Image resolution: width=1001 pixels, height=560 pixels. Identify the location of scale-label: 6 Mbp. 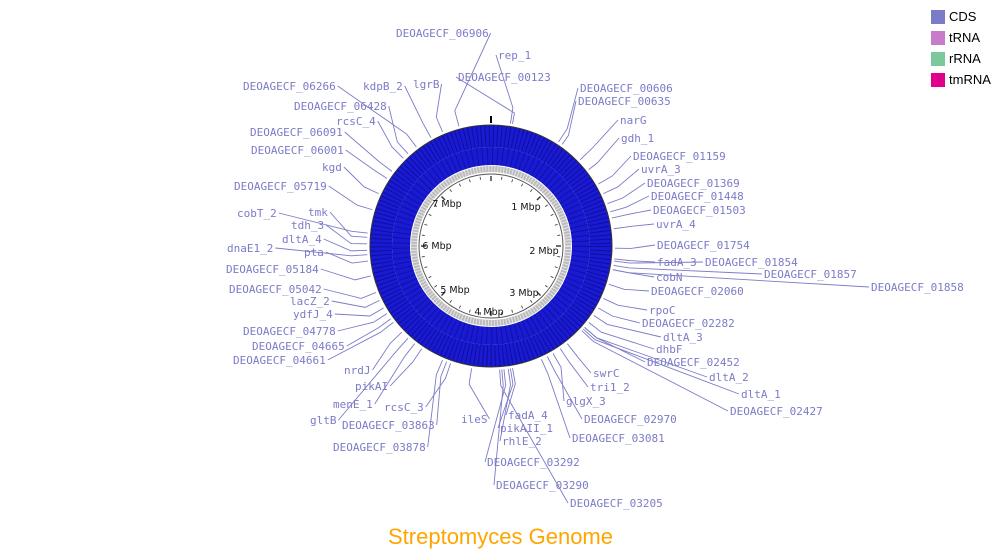
(436, 246).